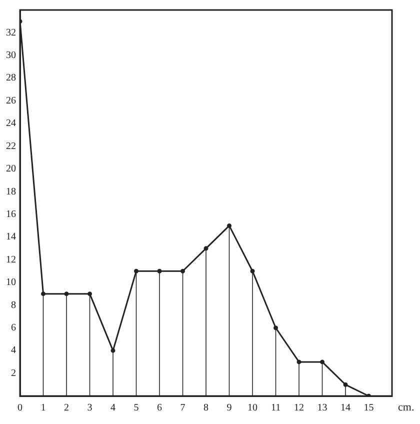 The image size is (420, 424). Describe the element at coordinates (11, 56) in the screenshot. I see `y-tick-label: 30` at that location.